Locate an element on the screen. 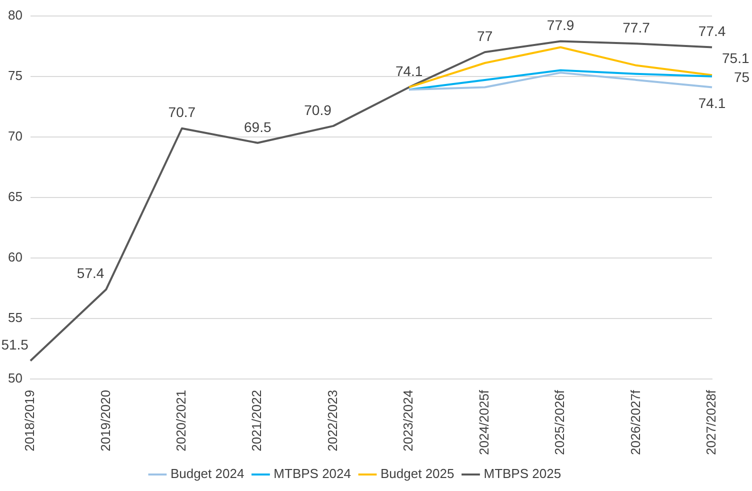 The height and width of the screenshot is (491, 752). legend-label: MTBPS 2025 is located at coordinates (523, 474).